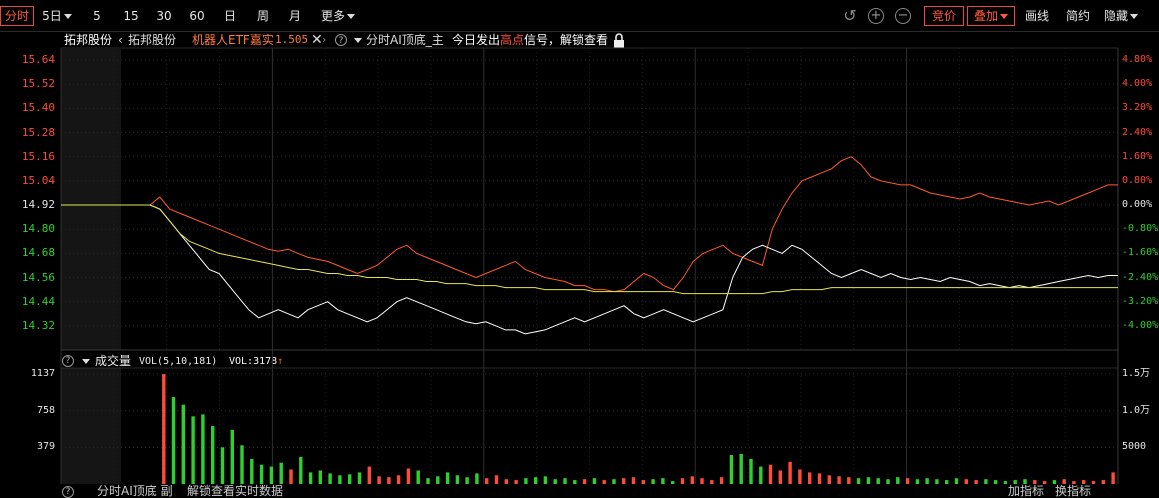 The image size is (1159, 498). I want to click on period-week: 周, so click(262, 16).